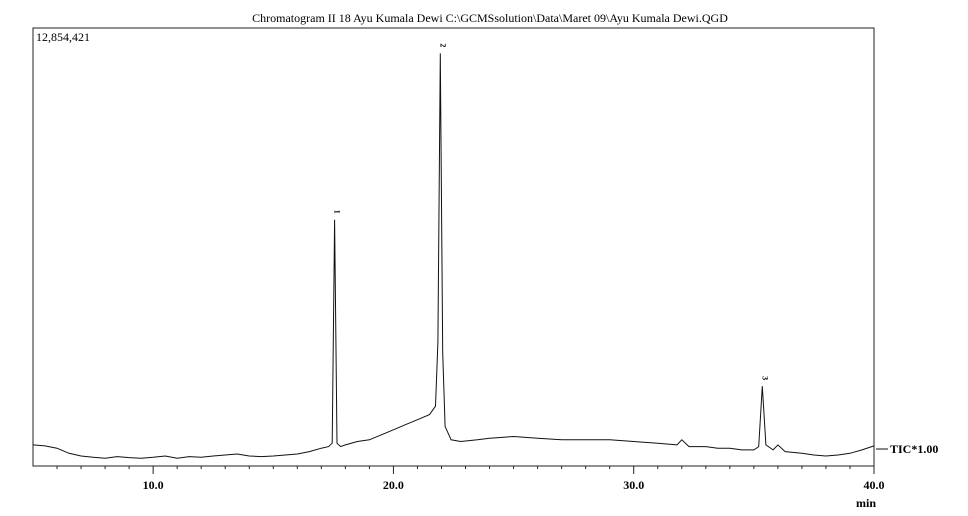  What do you see at coordinates (874, 485) in the screenshot?
I see `x-tick-label: 40.0` at bounding box center [874, 485].